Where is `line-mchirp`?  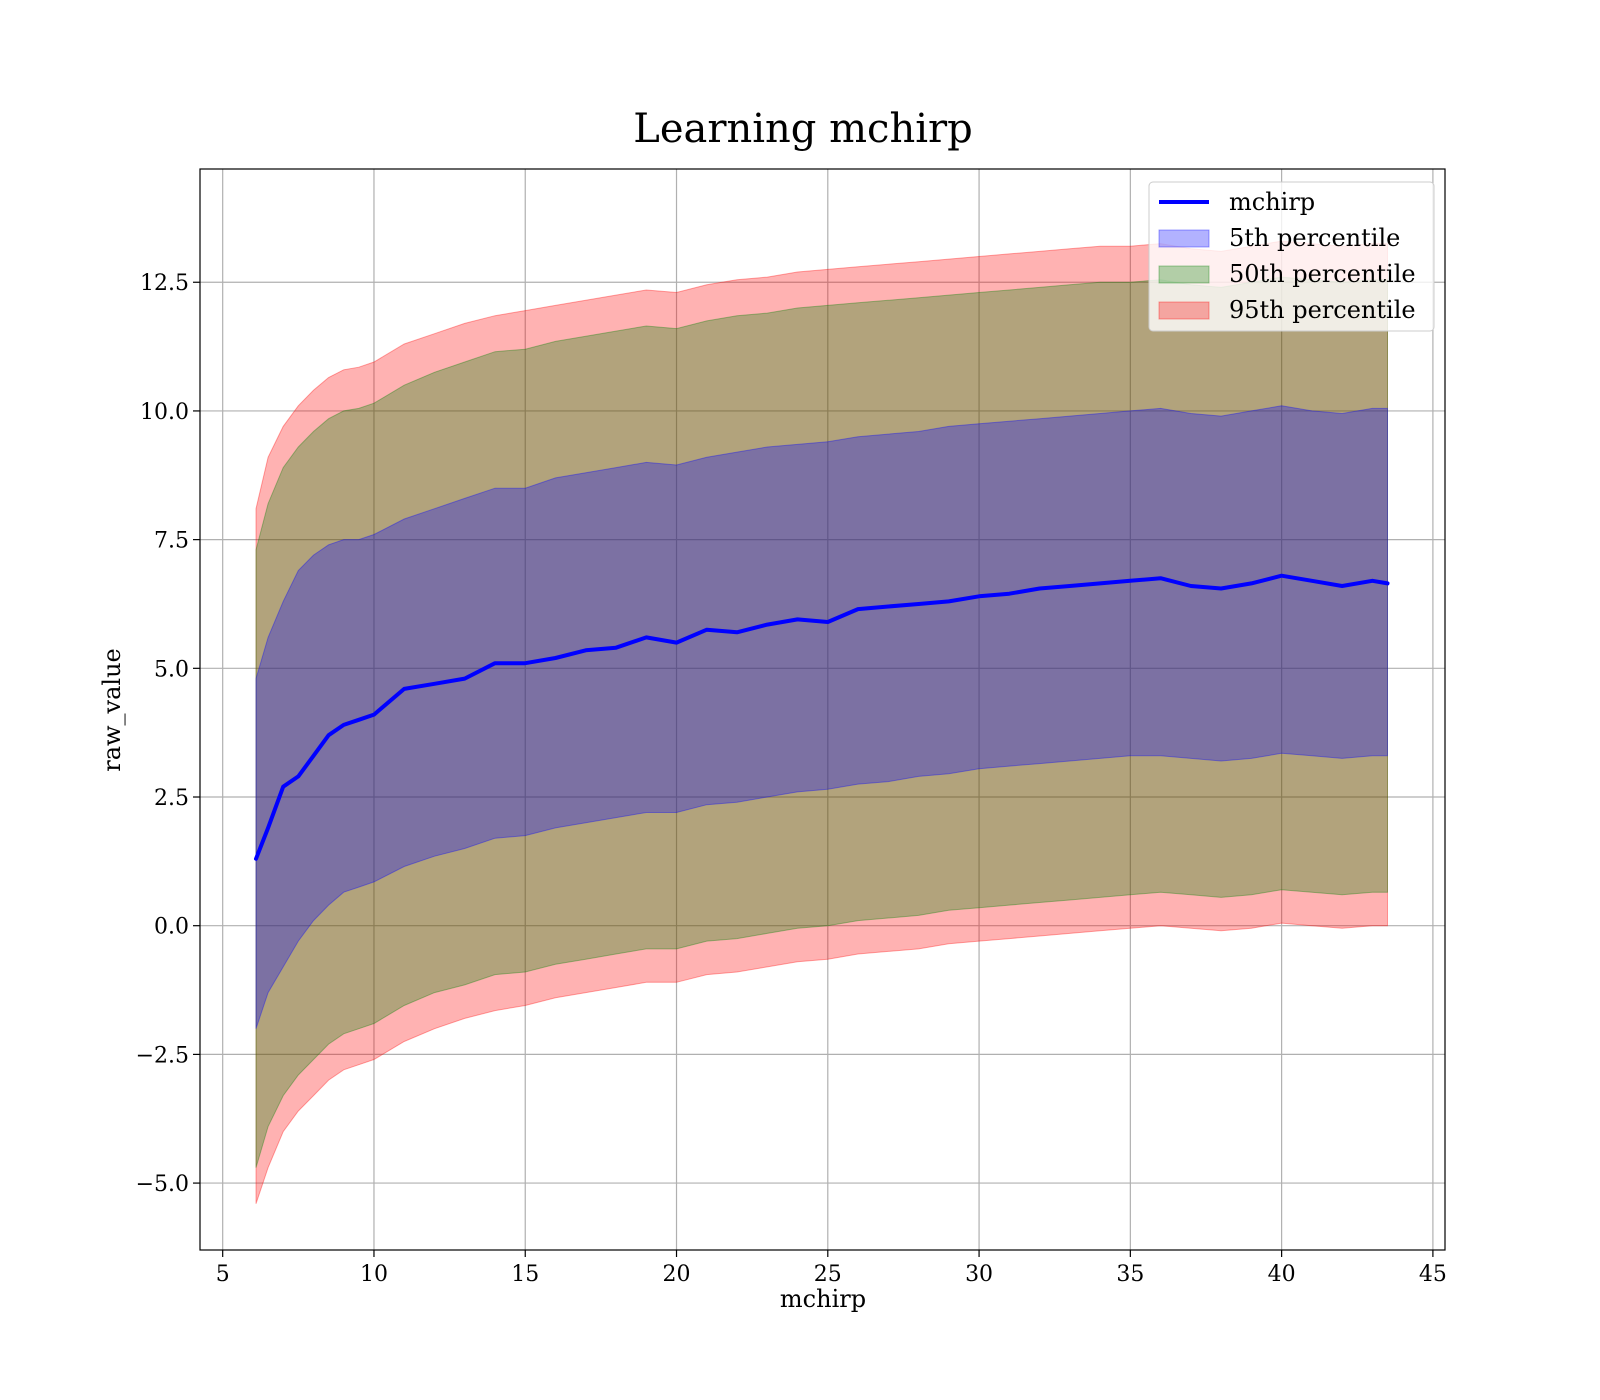 line-mchirp is located at coordinates (822, 717).